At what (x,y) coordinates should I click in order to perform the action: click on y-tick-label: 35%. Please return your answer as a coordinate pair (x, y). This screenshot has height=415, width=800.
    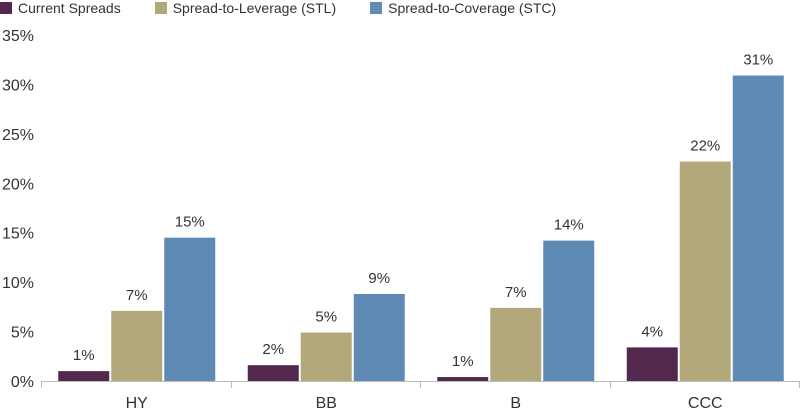
    Looking at the image, I should click on (18, 36).